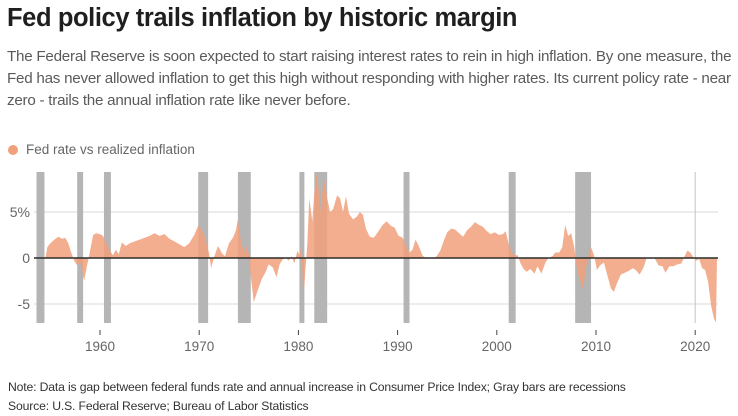 This screenshot has width=738, height=416. I want to click on legend: Fed rate vs realized inflation, so click(101, 149).